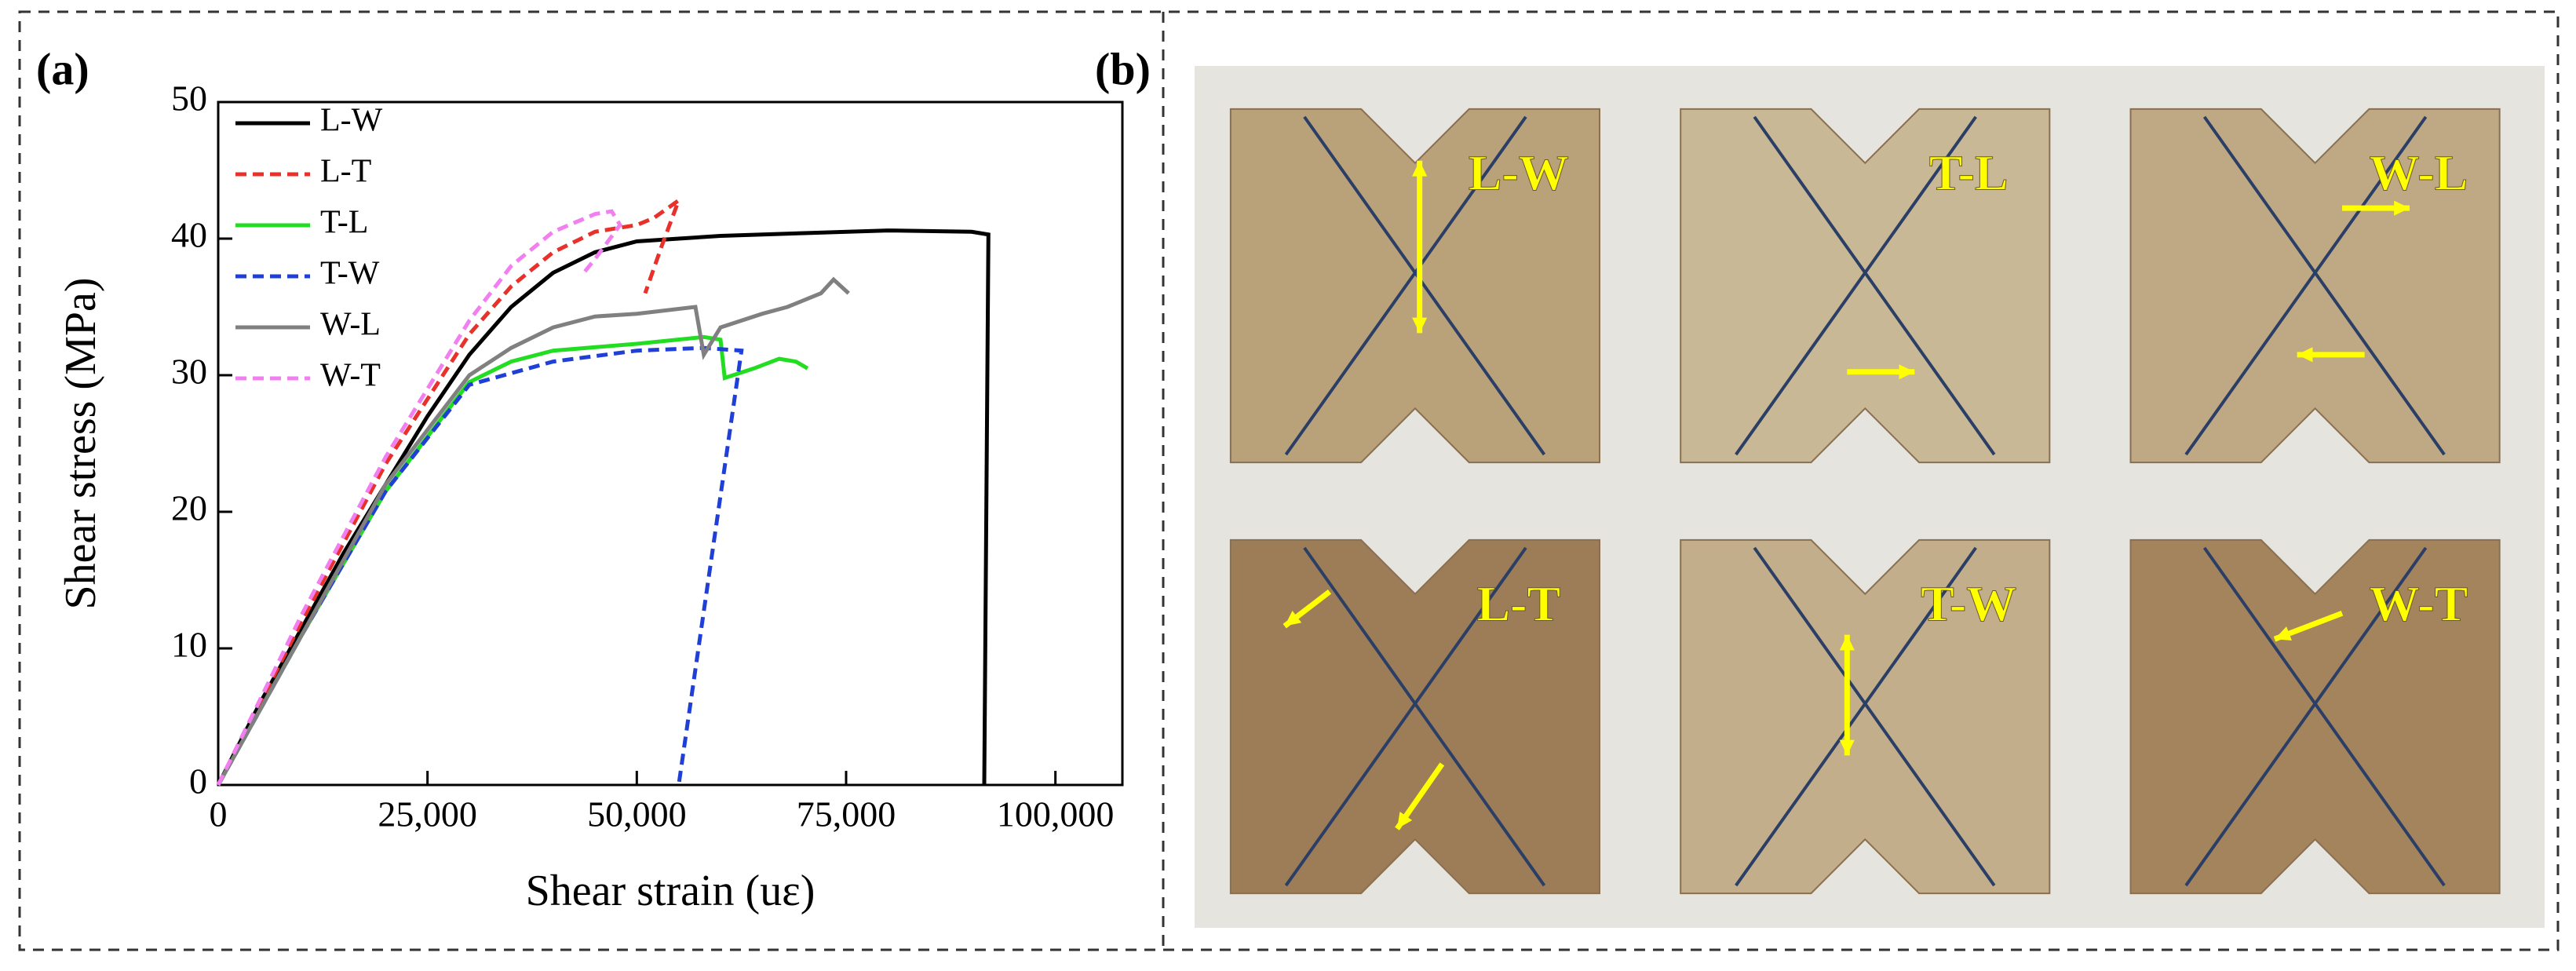  I want to click on legend-label: W-L, so click(350, 325).